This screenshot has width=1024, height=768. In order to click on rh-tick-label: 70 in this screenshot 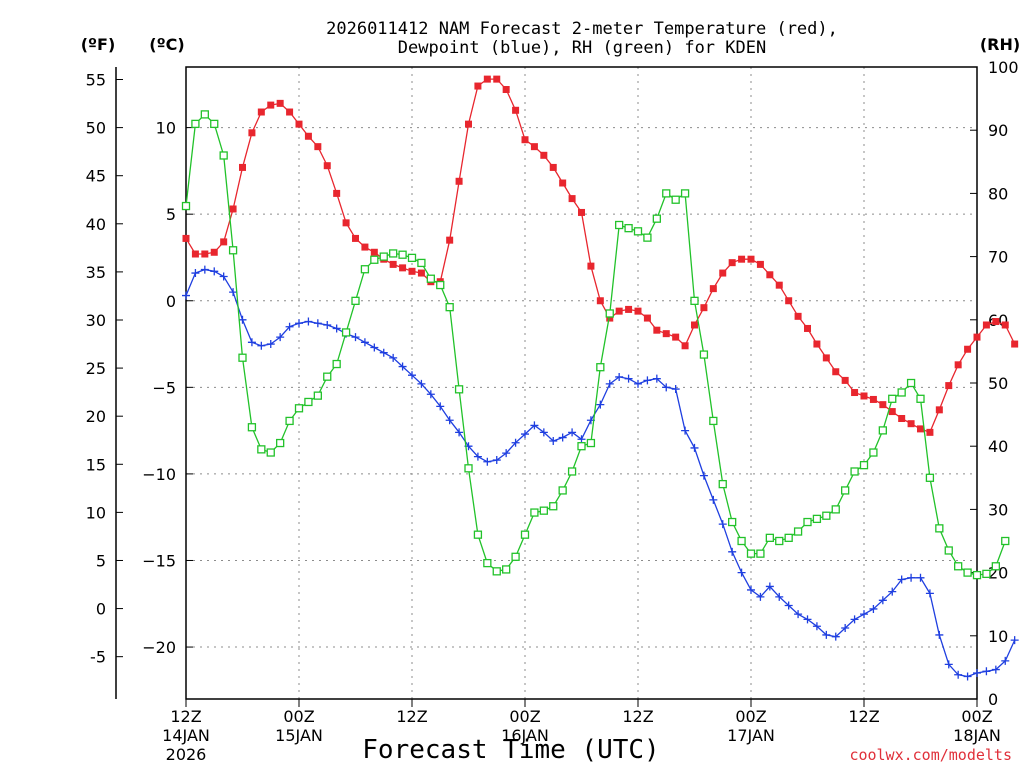, I will do `click(998, 257)`.